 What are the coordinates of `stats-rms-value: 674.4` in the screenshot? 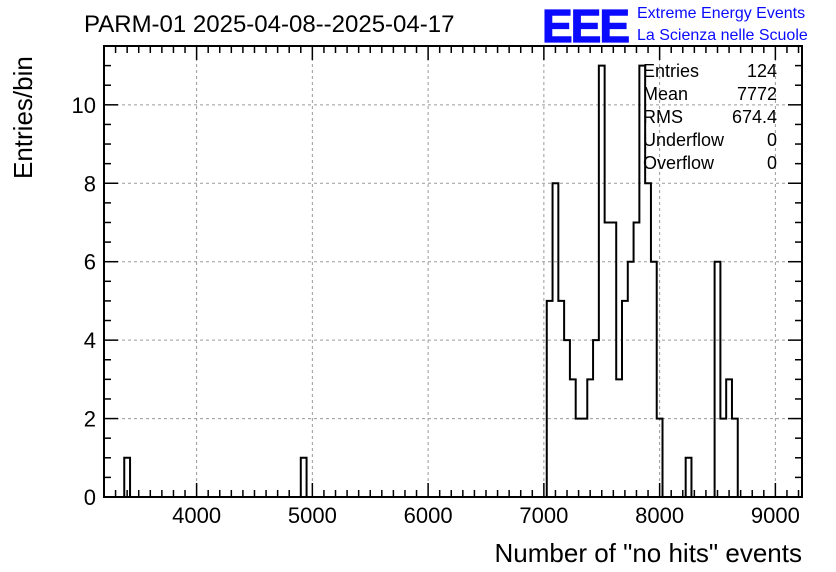 It's located at (754, 117).